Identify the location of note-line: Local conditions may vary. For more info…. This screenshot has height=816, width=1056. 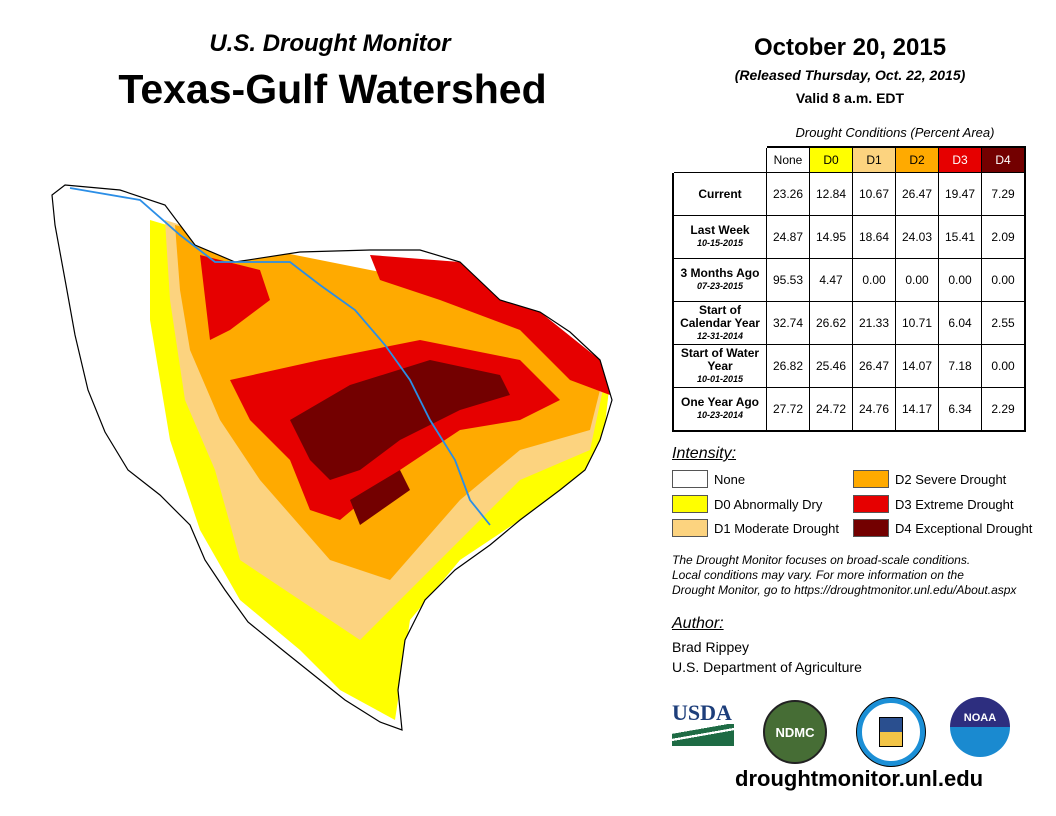
(818, 575).